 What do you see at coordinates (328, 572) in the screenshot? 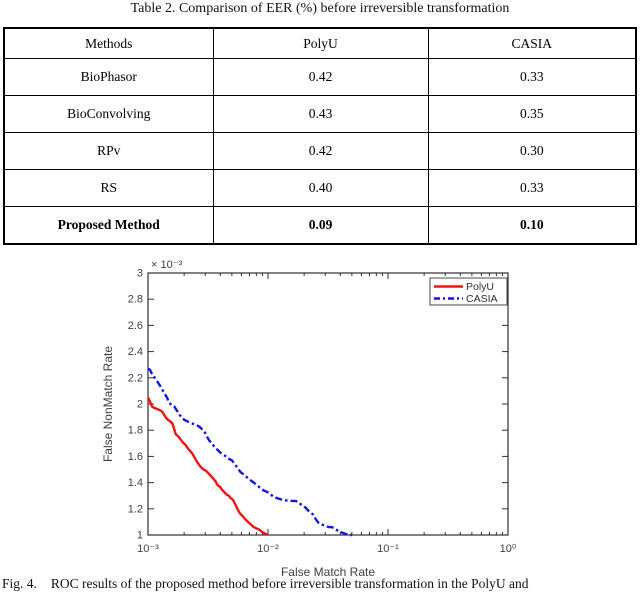
I see `x-axis-label: False Match Rate` at bounding box center [328, 572].